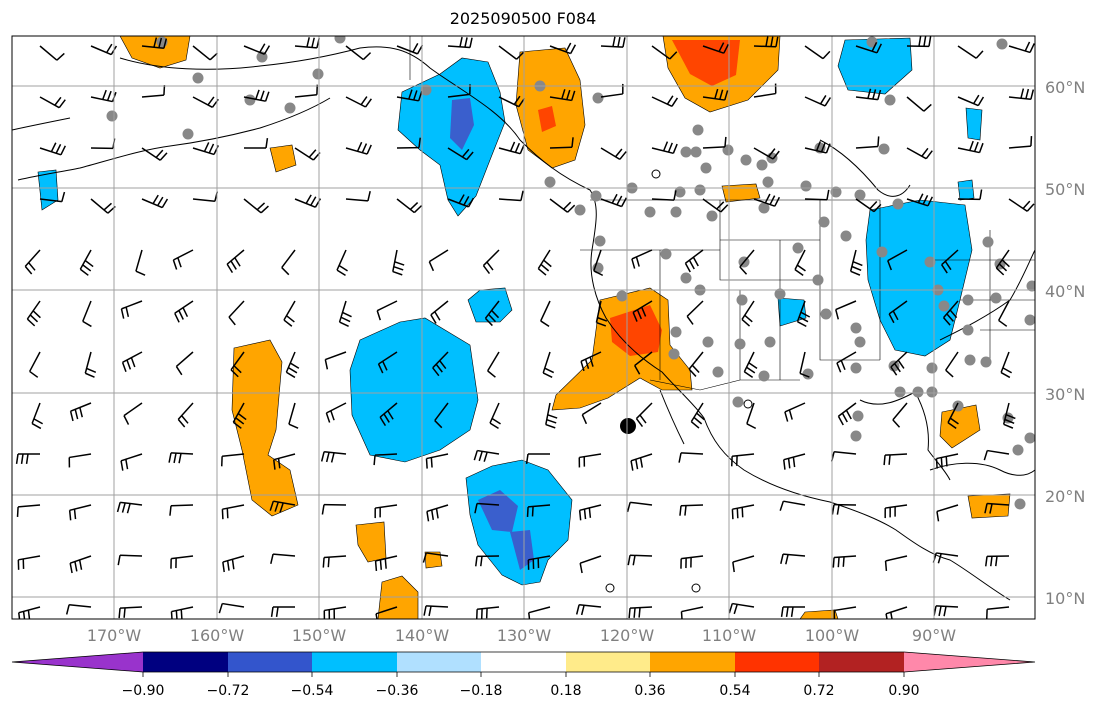 The image size is (1105, 712). Describe the element at coordinates (969, 662) in the screenshot. I see `colorbar-right-extension` at that location.